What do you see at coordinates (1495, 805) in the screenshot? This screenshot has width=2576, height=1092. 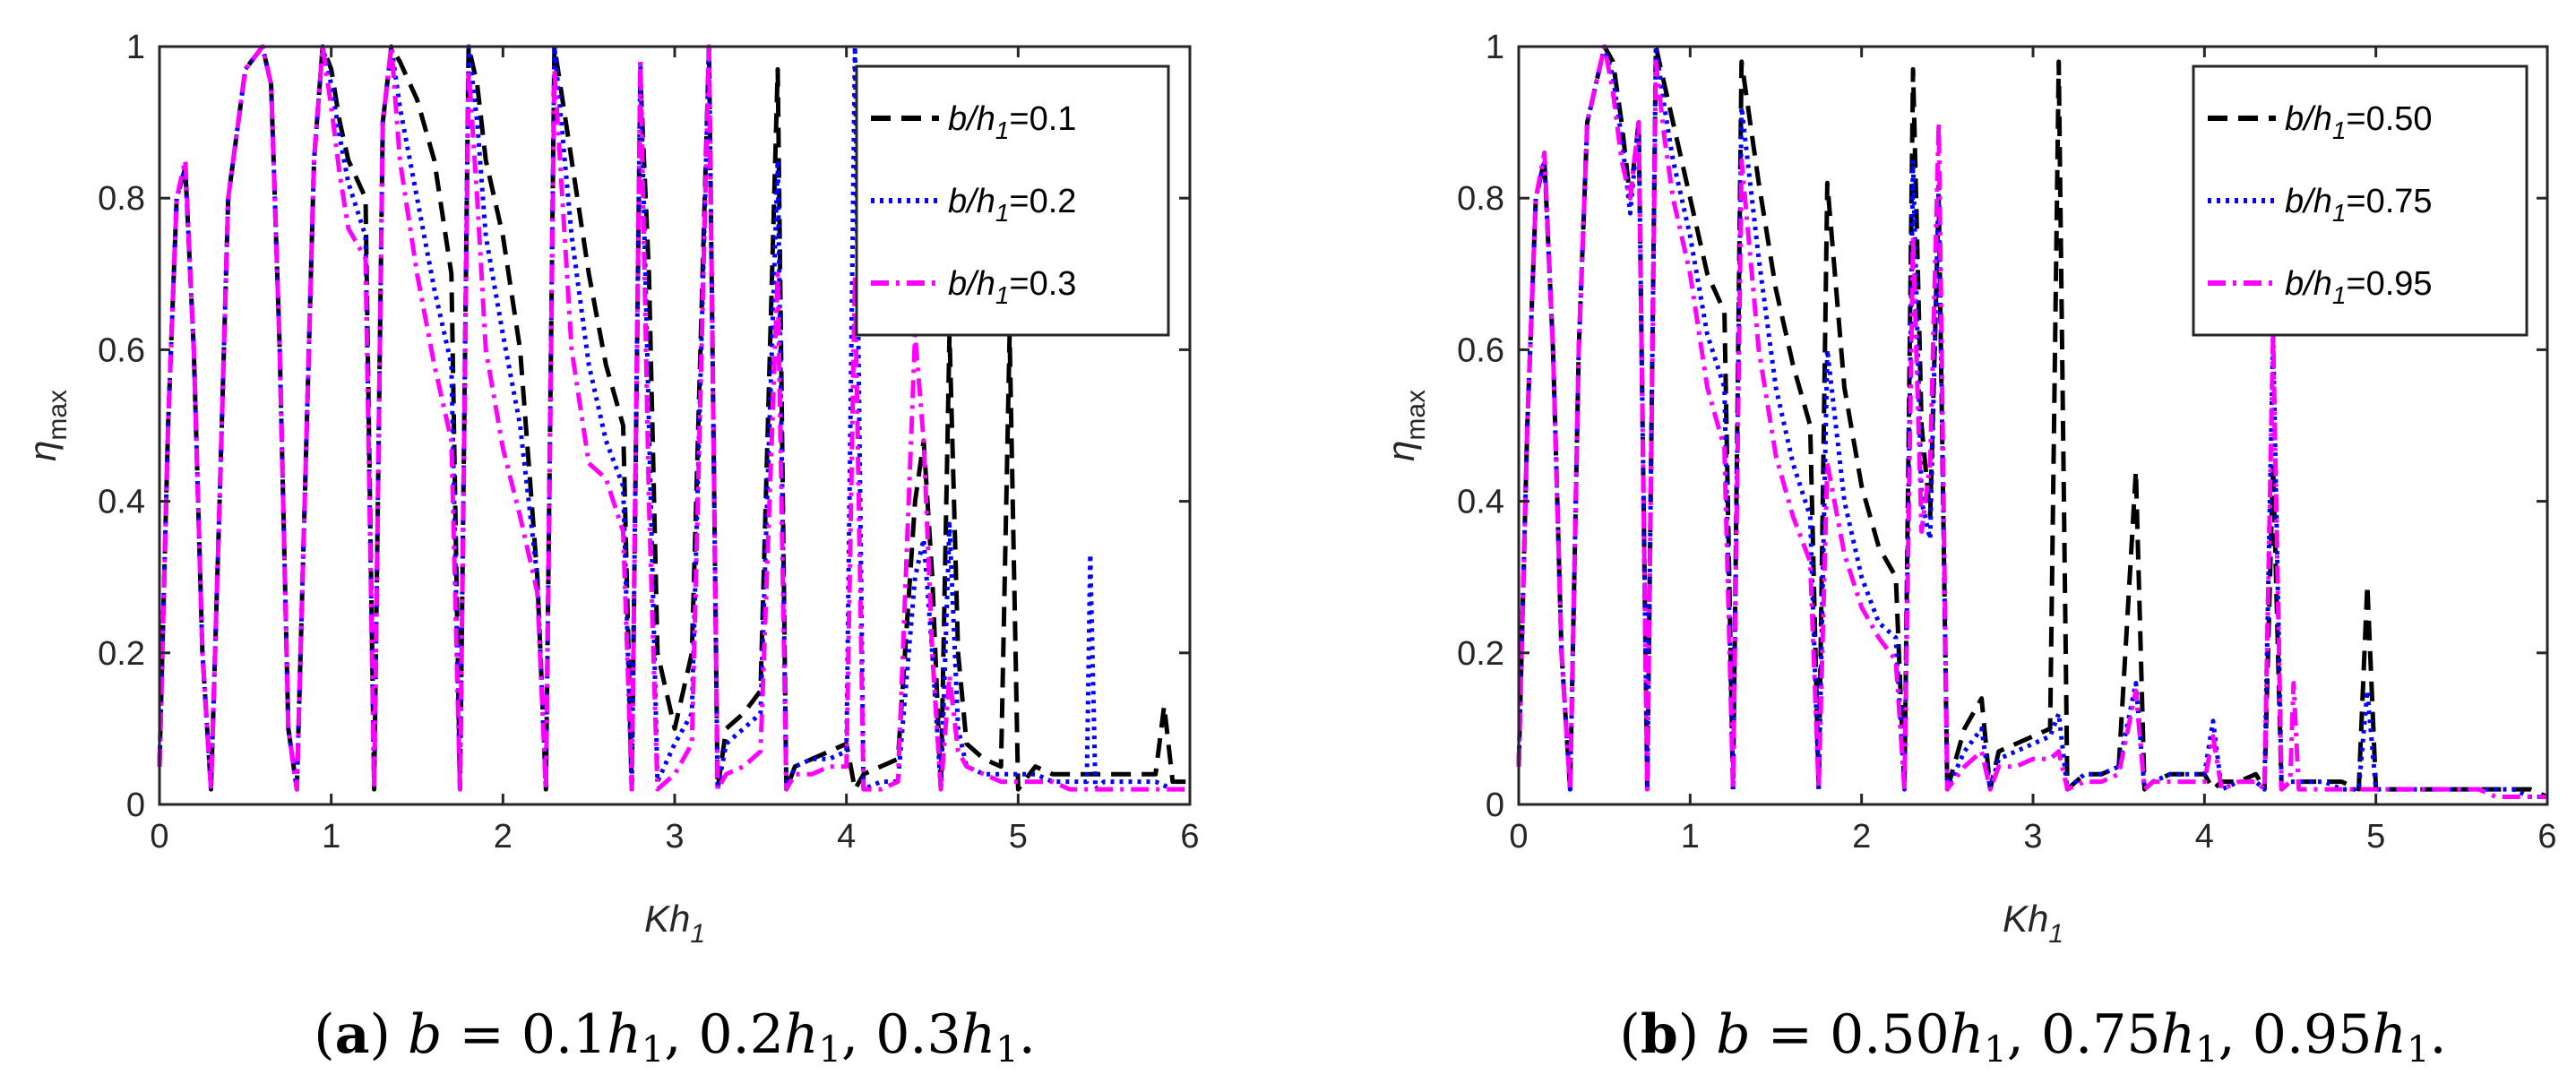 I see `panel-b-y-tick-label: 0` at bounding box center [1495, 805].